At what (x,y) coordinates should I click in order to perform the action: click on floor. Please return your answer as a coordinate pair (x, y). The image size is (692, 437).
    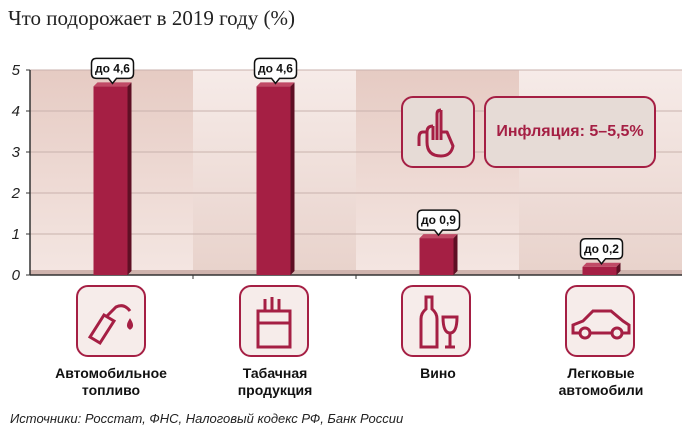
    Looking at the image, I should click on (356, 272).